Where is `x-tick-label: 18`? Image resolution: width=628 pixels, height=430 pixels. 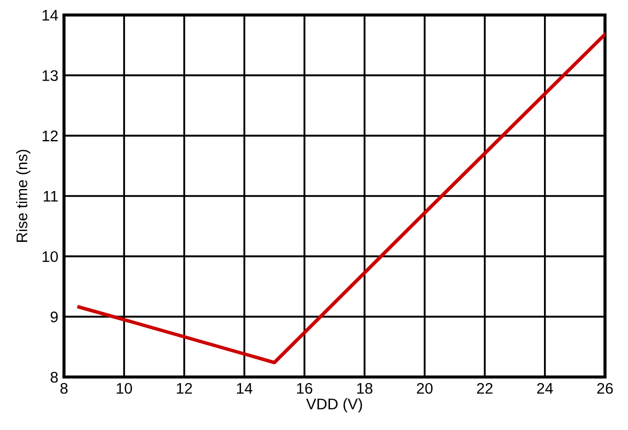 x-tick-label: 18 is located at coordinates (364, 388).